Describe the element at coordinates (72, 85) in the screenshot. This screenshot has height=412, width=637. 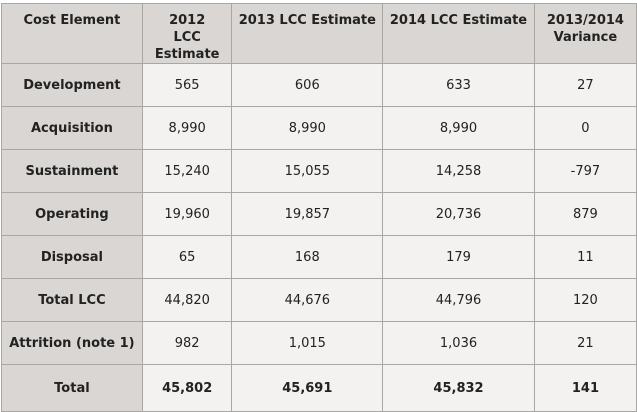
I see `row-label: Development` at that location.